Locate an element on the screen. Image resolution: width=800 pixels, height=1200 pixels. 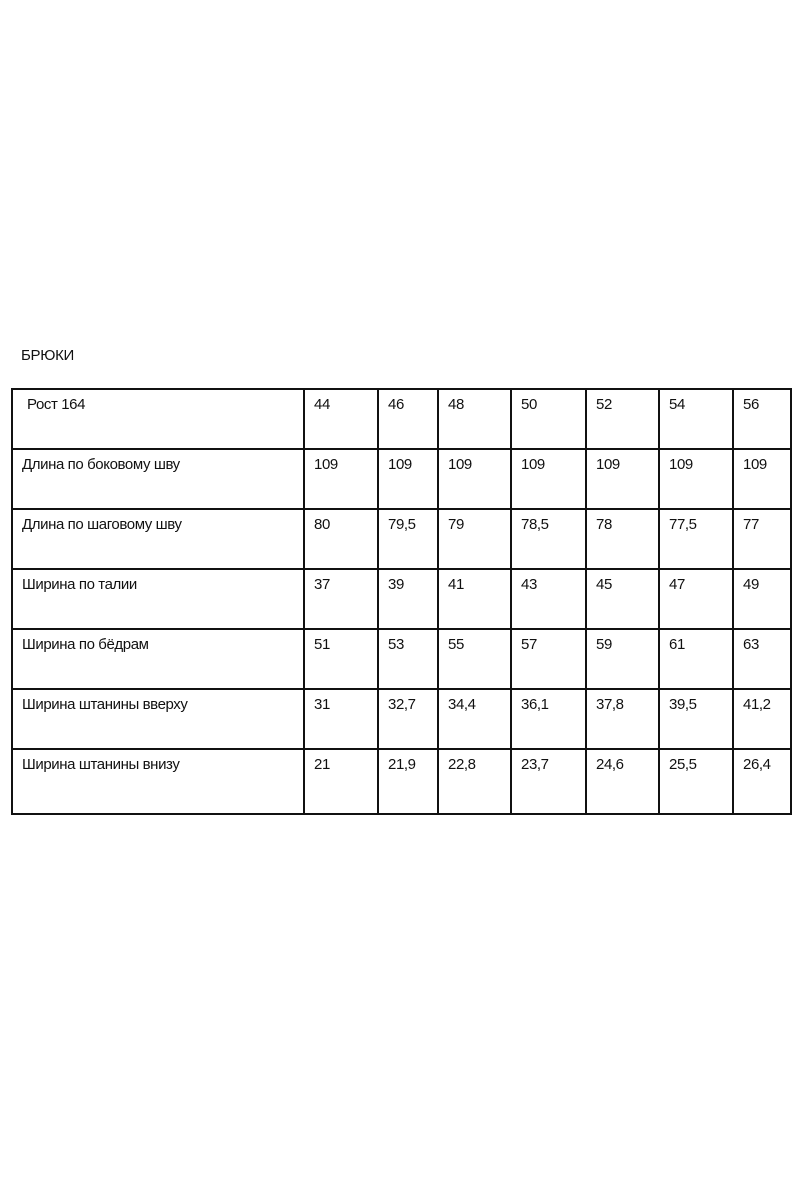
size-header-cell: 52 is located at coordinates (622, 419).